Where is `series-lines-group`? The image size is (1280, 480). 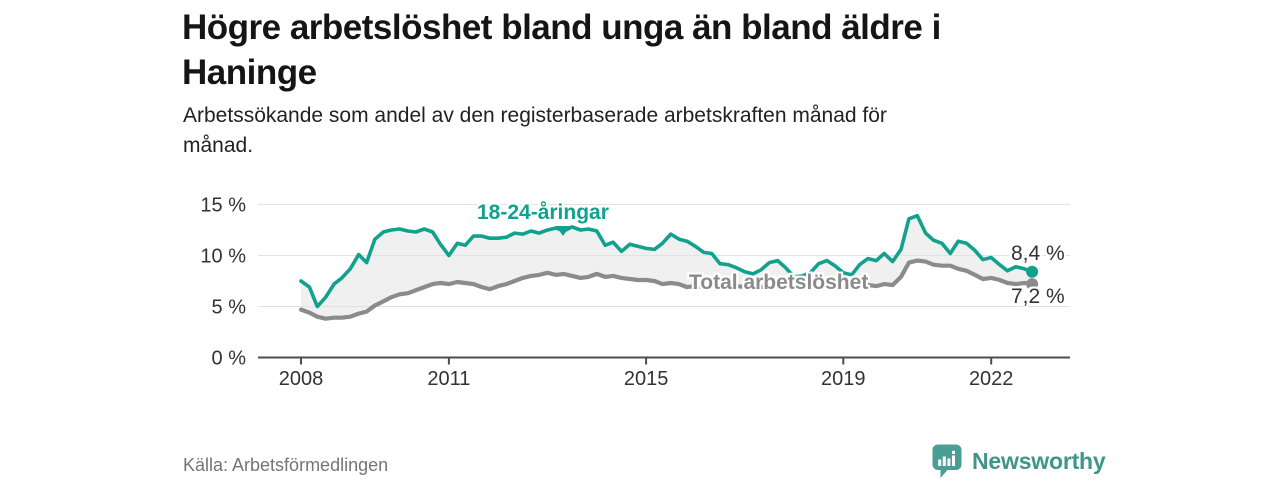
series-lines-group is located at coordinates (666, 267).